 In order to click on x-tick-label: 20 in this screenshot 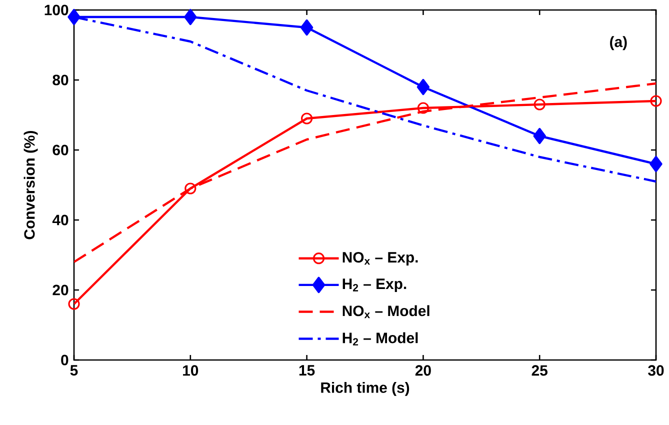, I will do `click(423, 370)`.